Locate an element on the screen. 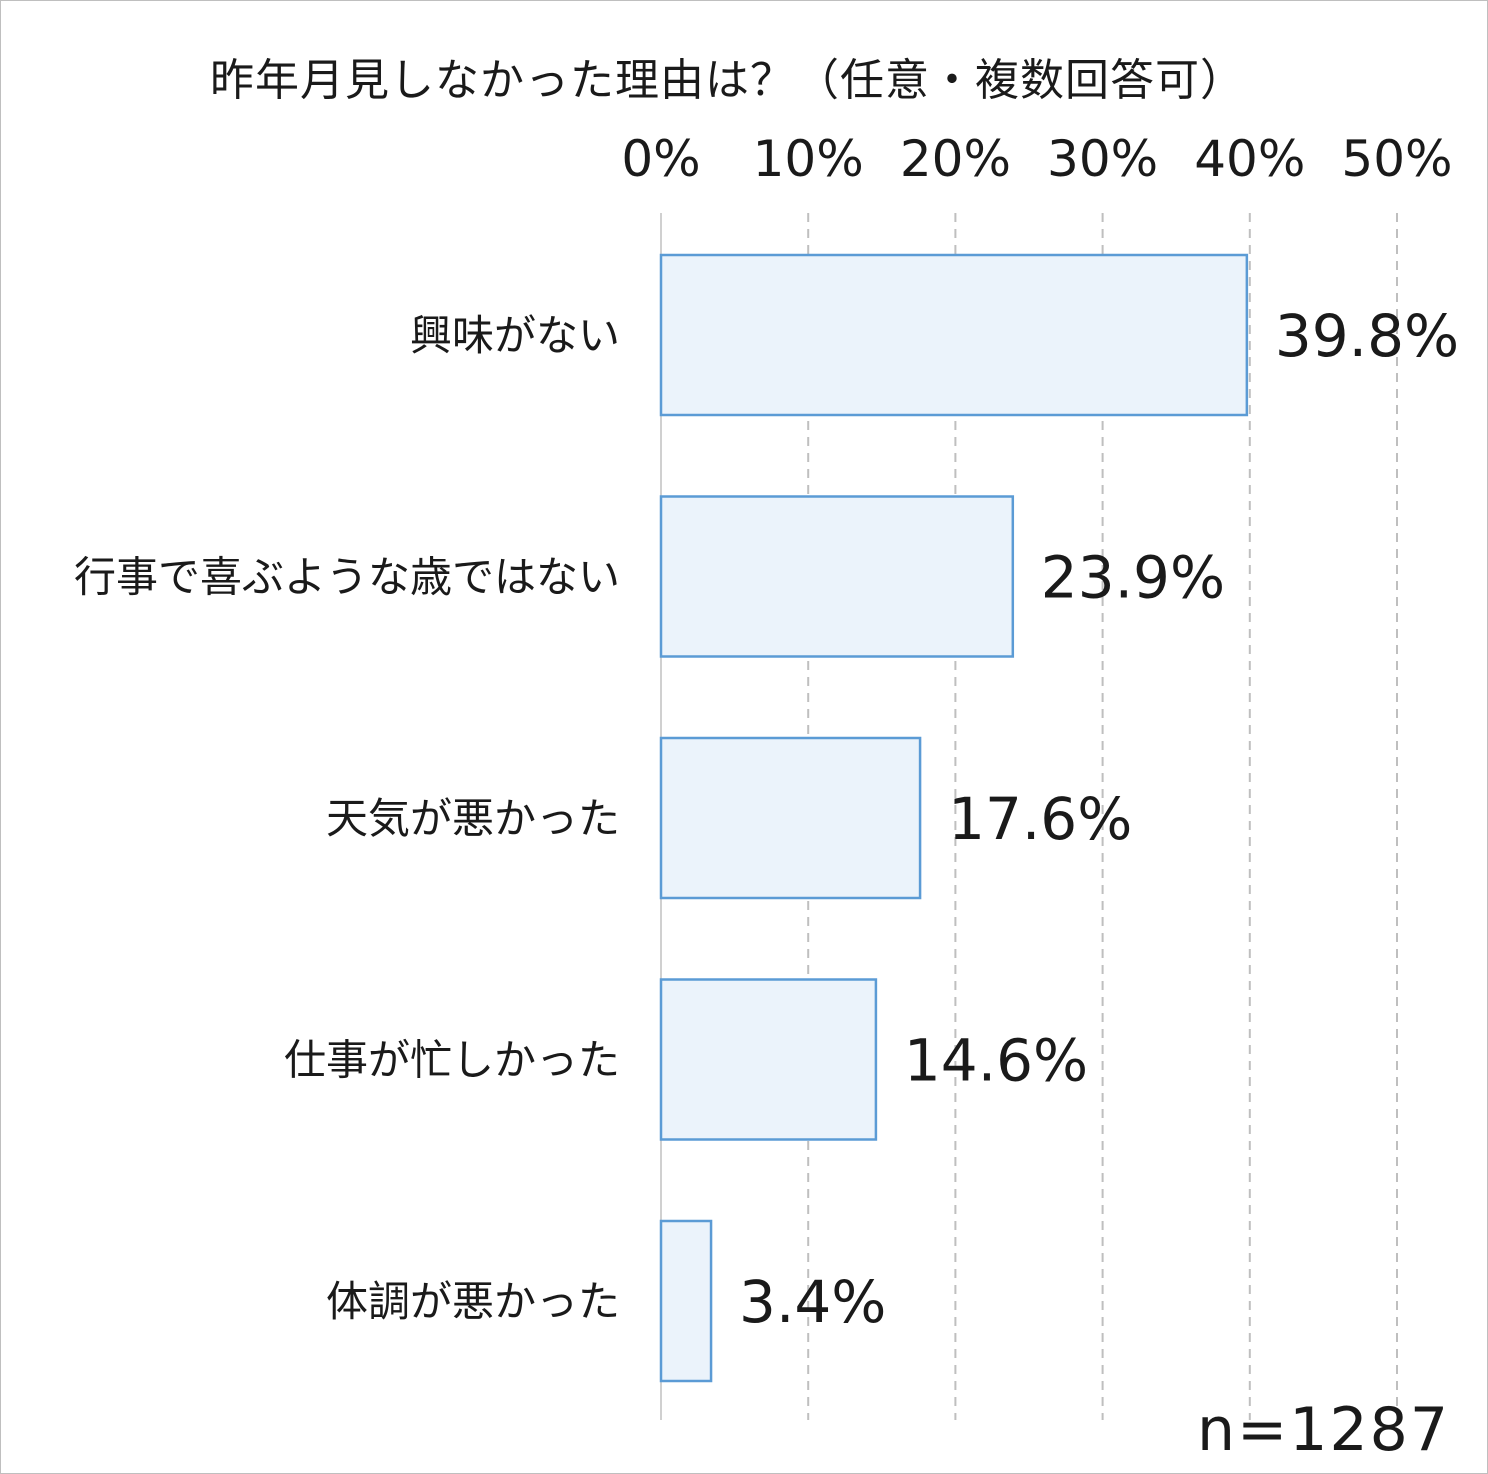 This screenshot has width=1488, height=1474. sample-size-note: n=1287 is located at coordinates (1323, 1430).